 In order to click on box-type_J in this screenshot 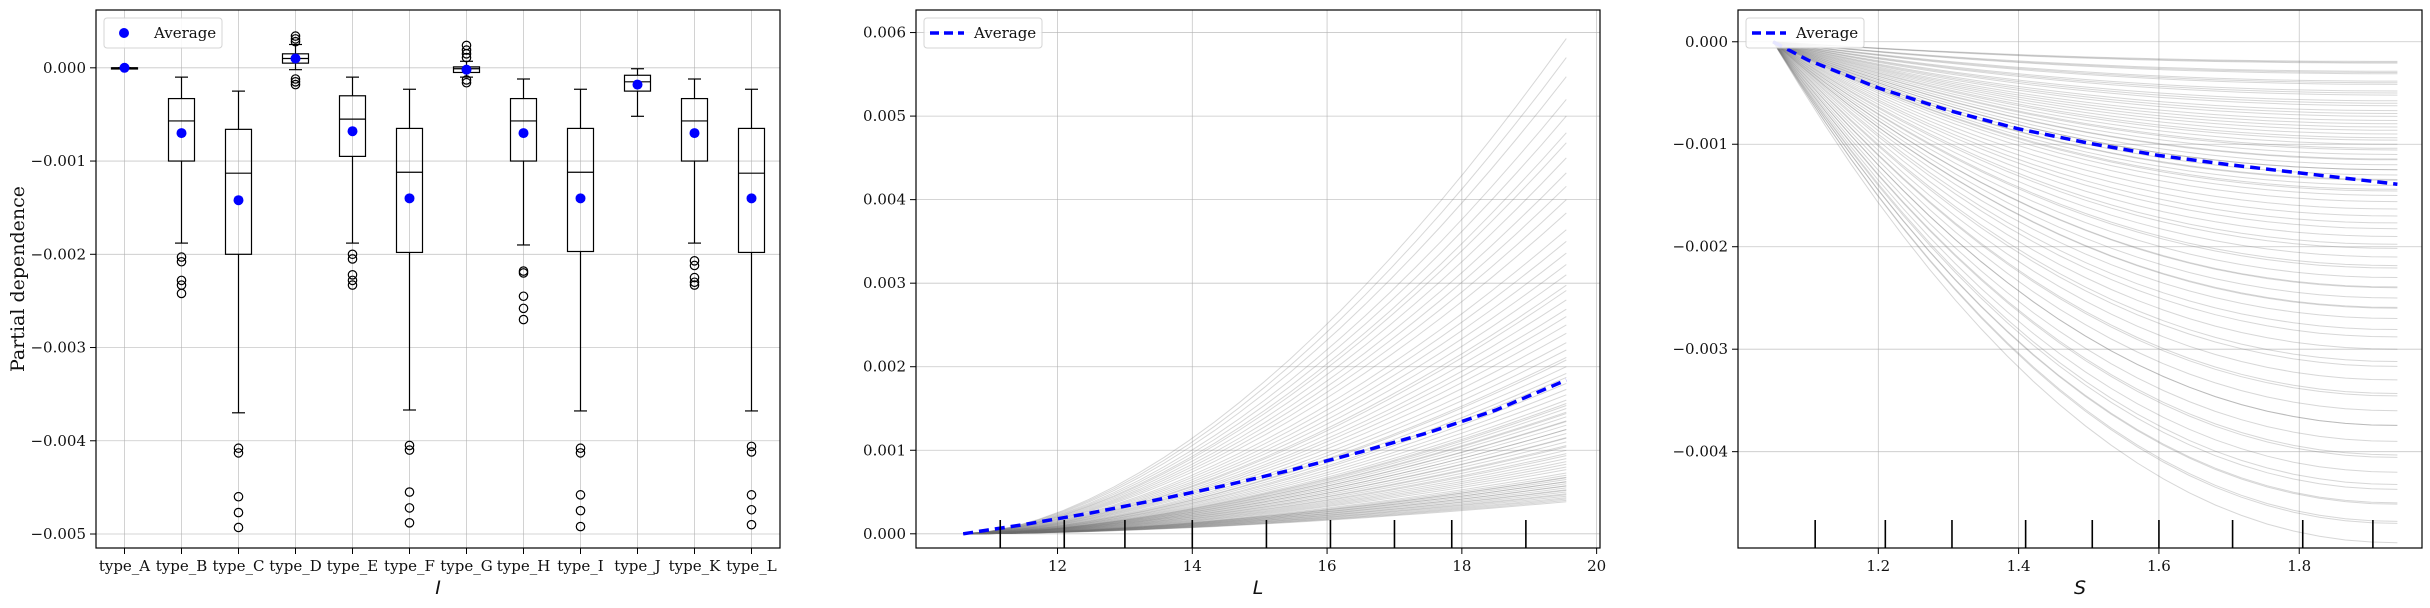, I will do `click(637, 92)`.